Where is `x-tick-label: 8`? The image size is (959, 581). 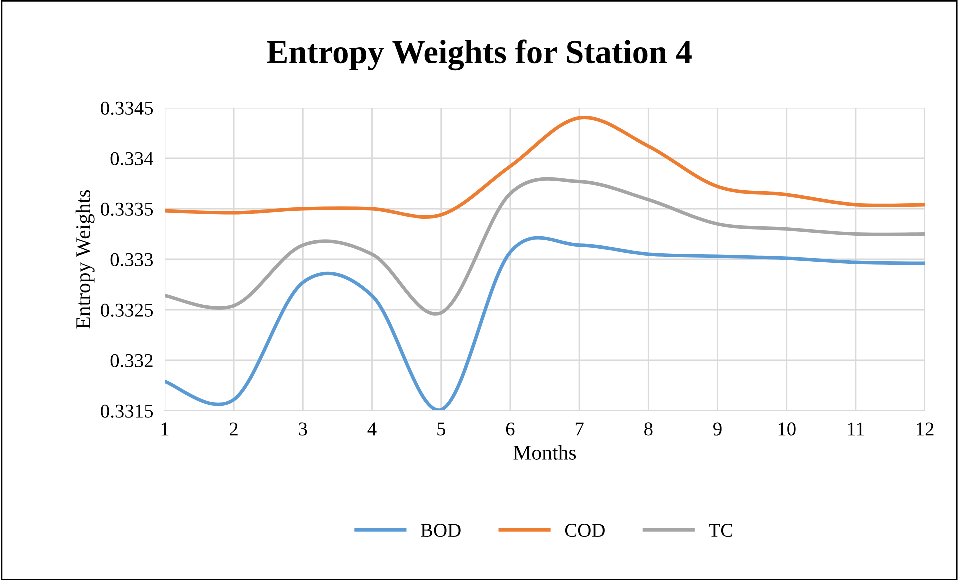
x-tick-label: 8 is located at coordinates (648, 429).